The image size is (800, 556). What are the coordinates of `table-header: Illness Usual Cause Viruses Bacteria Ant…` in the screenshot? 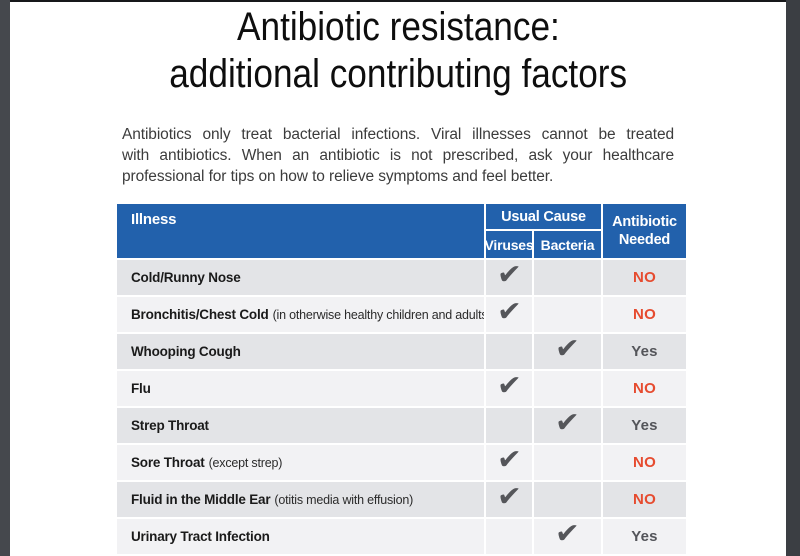 It's located at (401, 231).